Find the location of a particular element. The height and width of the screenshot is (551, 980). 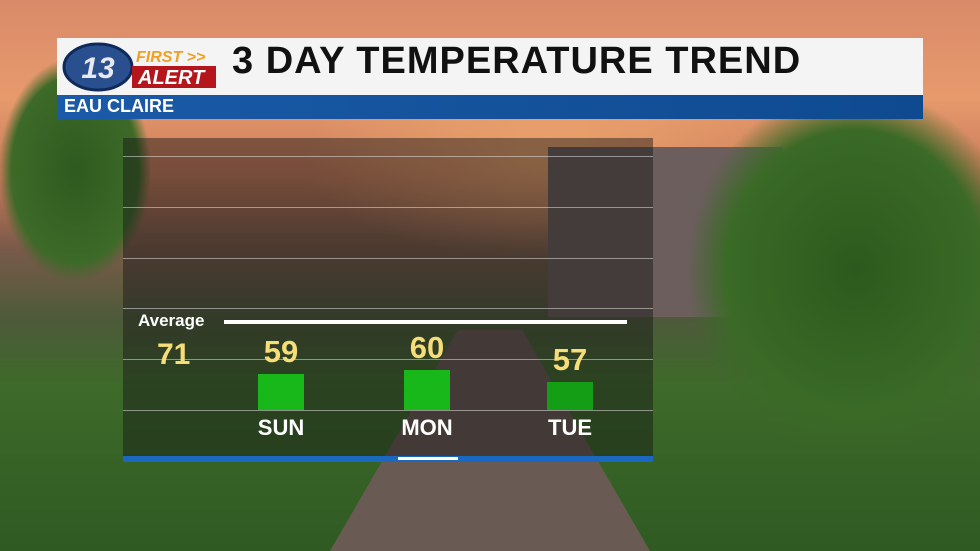

bar-tue is located at coordinates (570, 396).